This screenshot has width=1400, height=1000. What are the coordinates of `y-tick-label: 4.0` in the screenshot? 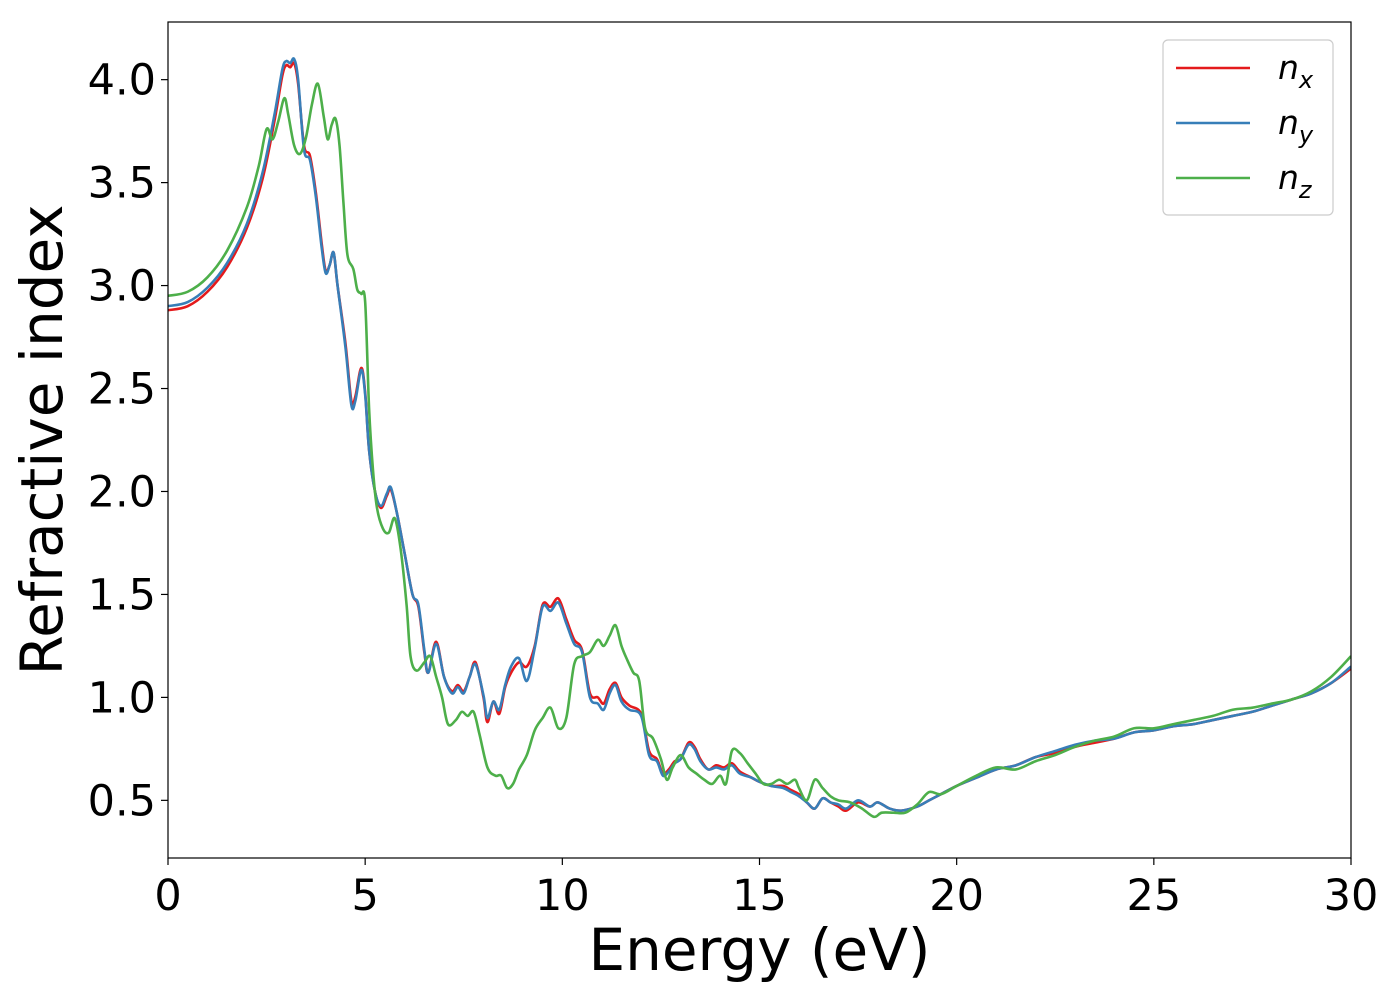 It's located at (122, 81).